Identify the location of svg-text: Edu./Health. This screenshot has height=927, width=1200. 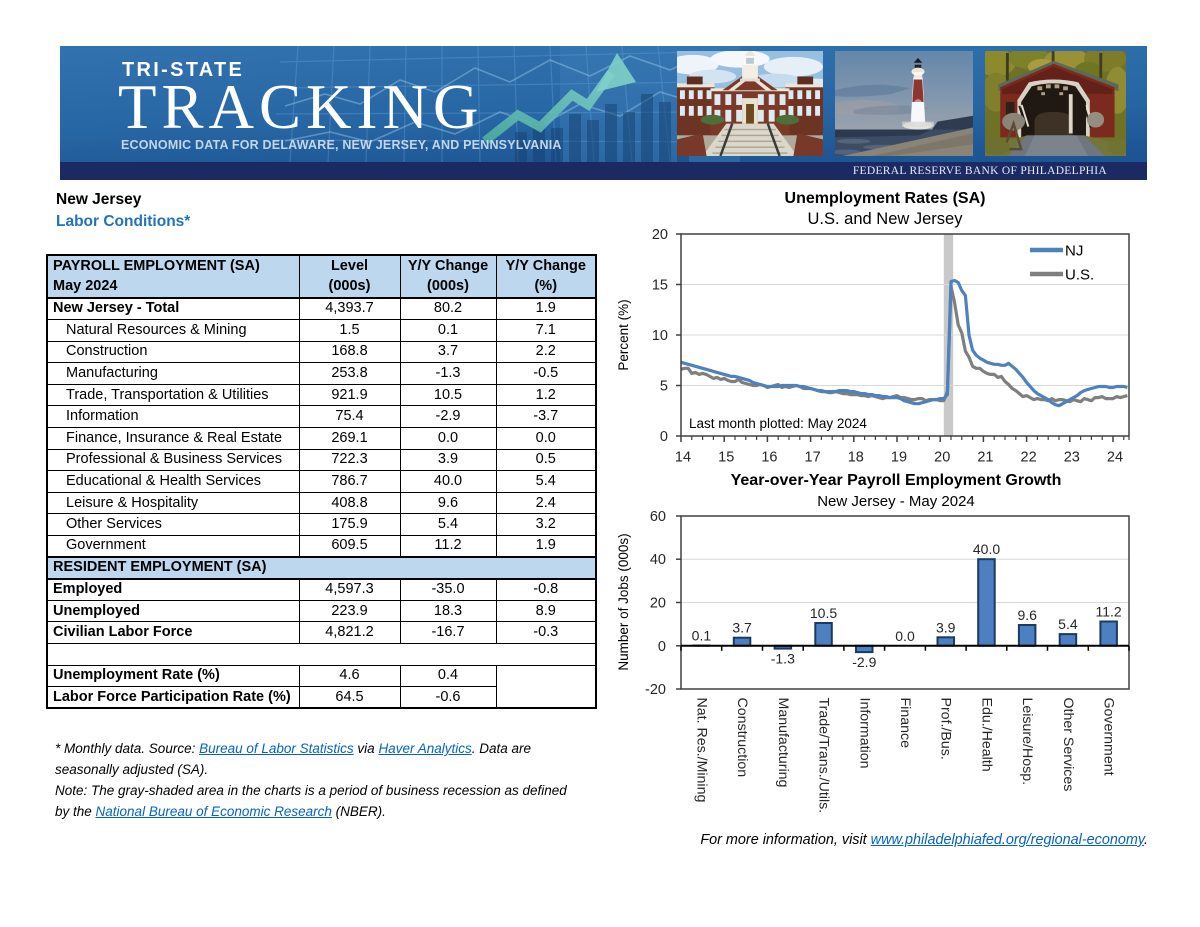
(987, 735).